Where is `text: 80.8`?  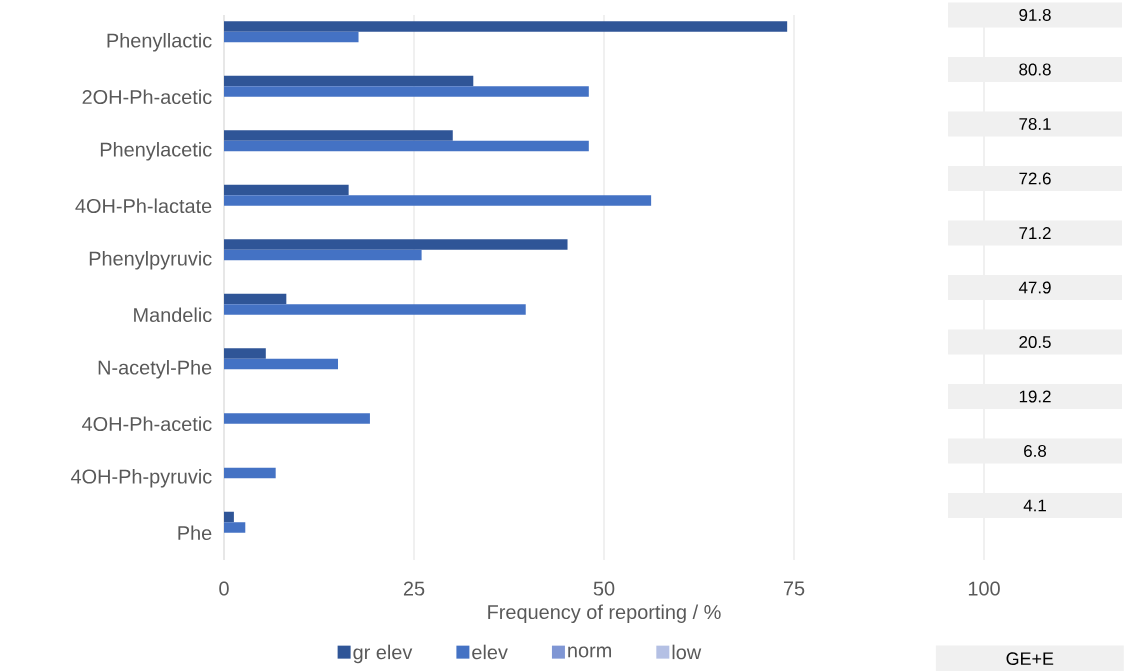
text: 80.8 is located at coordinates (1035, 69).